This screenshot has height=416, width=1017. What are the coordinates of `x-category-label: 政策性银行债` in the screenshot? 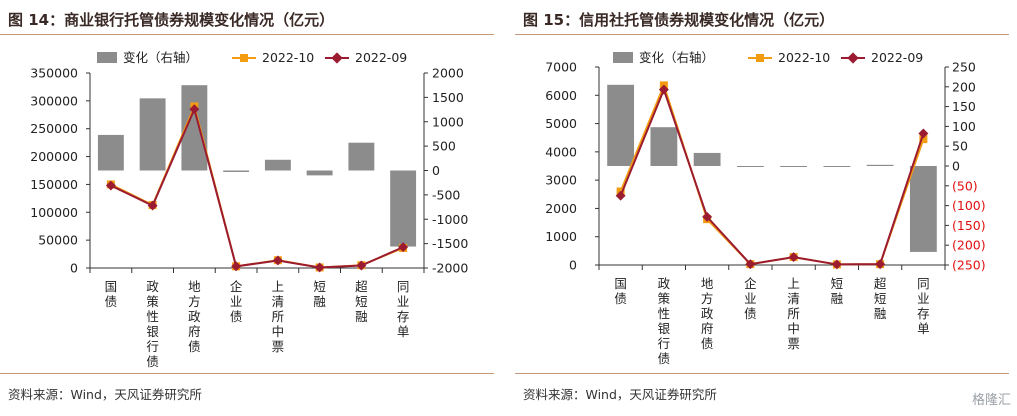 It's located at (664, 321).